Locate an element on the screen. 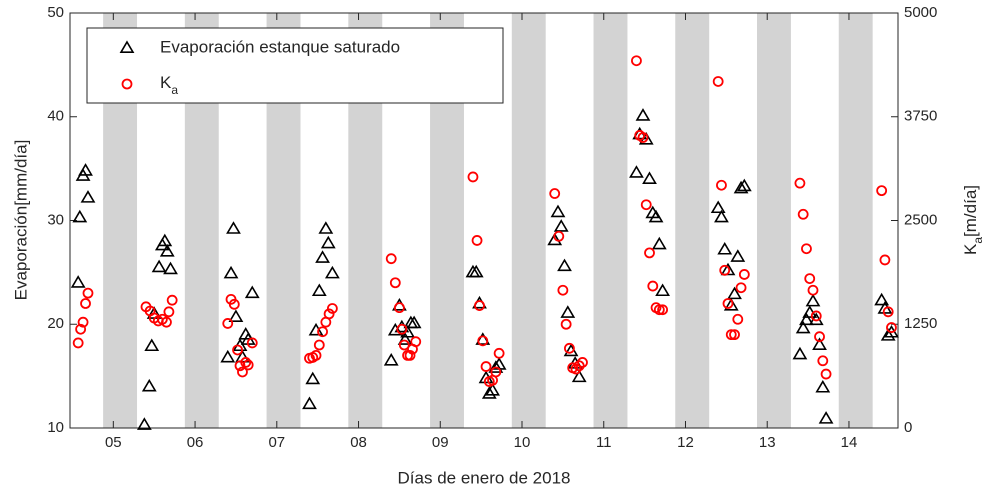 This screenshot has width=995, height=491. legend-box is located at coordinates (295, 65).